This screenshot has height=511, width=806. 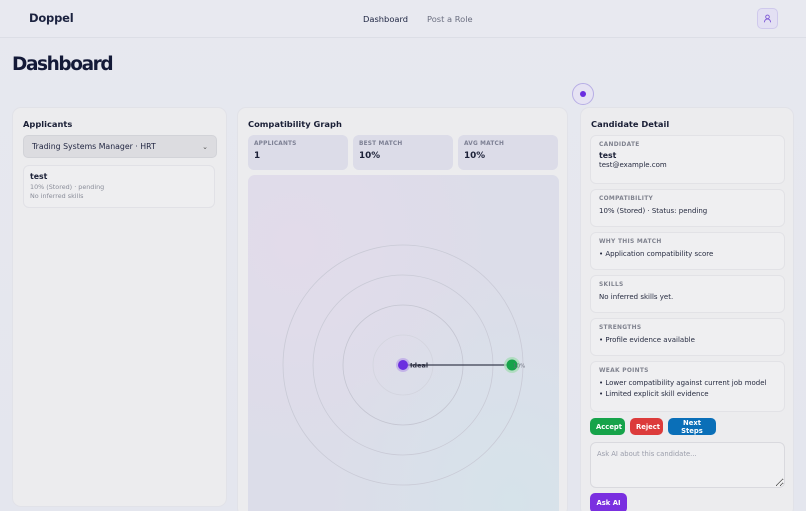 What do you see at coordinates (583, 94) in the screenshot?
I see `assistant-orb-button` at bounding box center [583, 94].